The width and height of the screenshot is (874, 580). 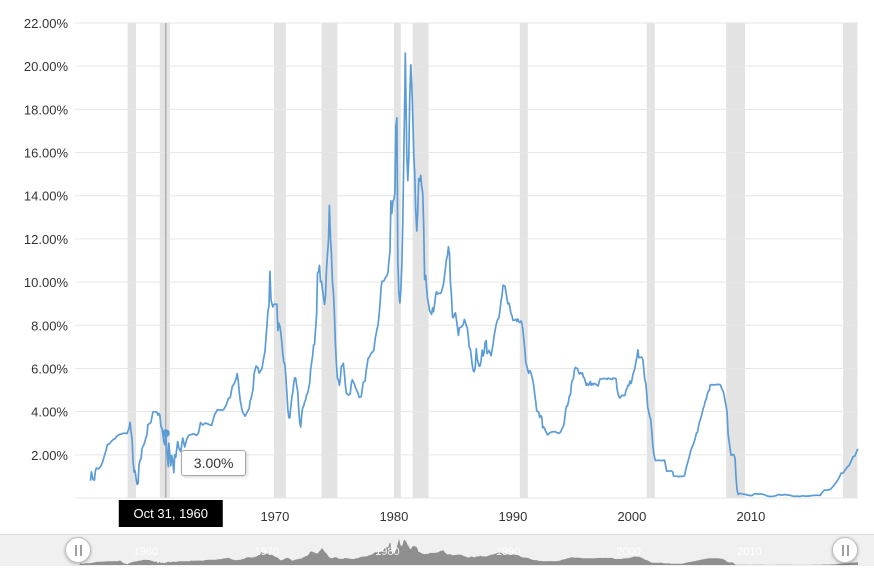 I want to click on navigator-area-series, so click(x=468, y=551).